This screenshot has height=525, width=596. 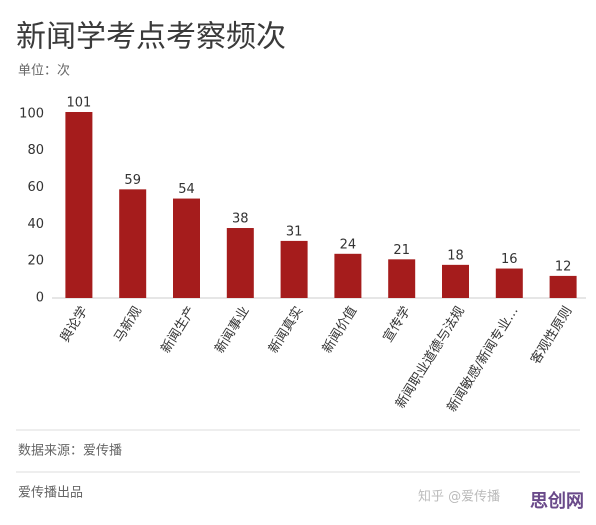 What do you see at coordinates (563, 266) in the screenshot?
I see `value-label: 12` at bounding box center [563, 266].